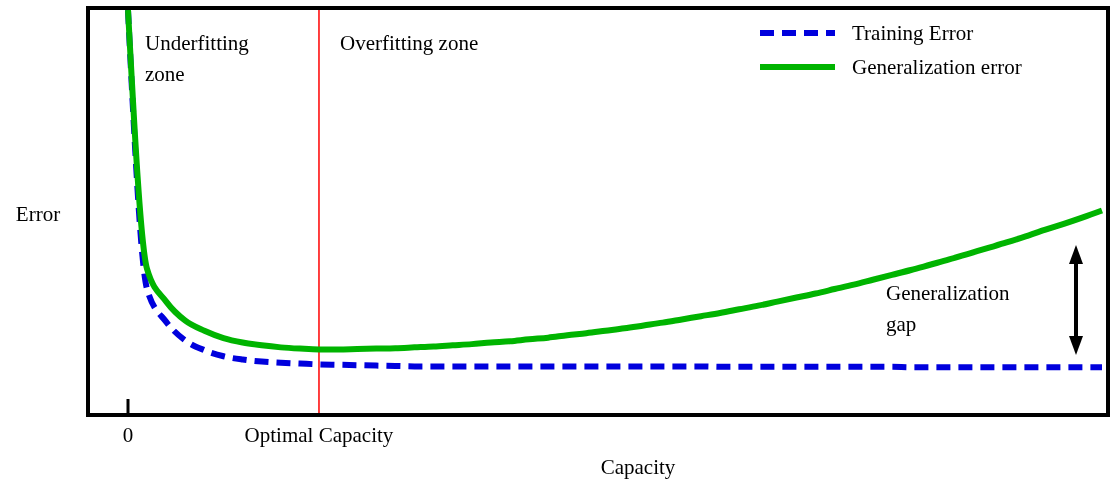 The height and width of the screenshot is (483, 1110). What do you see at coordinates (638, 467) in the screenshot?
I see `x-axis-title: Capacity` at bounding box center [638, 467].